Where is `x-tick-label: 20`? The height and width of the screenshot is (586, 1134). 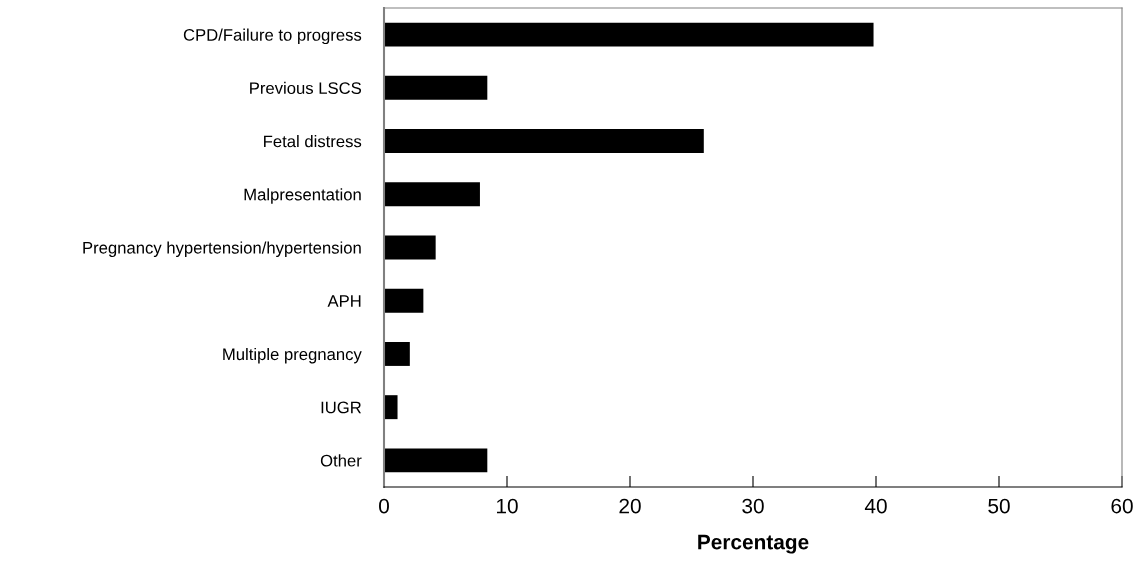
x-tick-label: 20 is located at coordinates (630, 506).